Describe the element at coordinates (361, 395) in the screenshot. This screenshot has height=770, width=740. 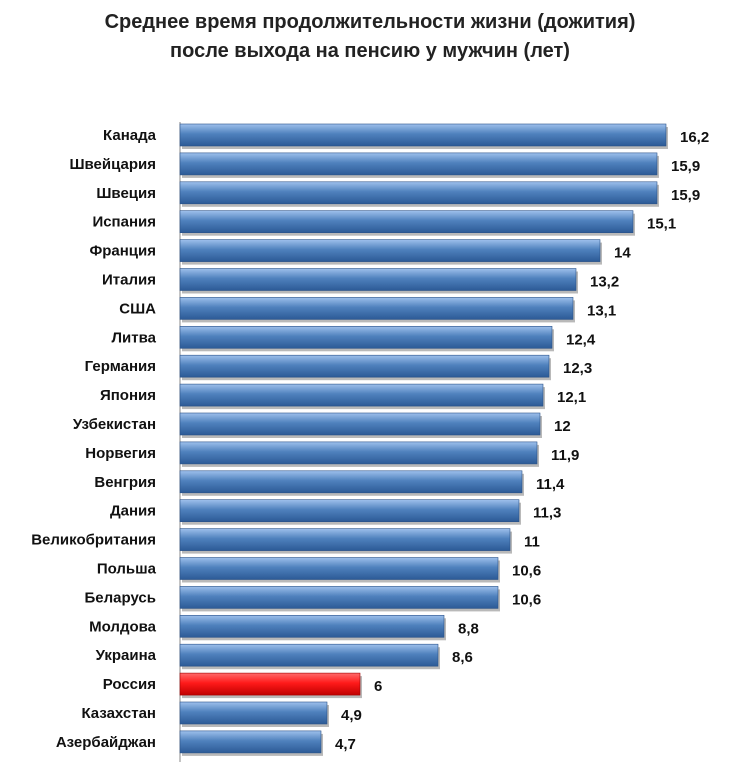
I see `bar-Япония` at that location.